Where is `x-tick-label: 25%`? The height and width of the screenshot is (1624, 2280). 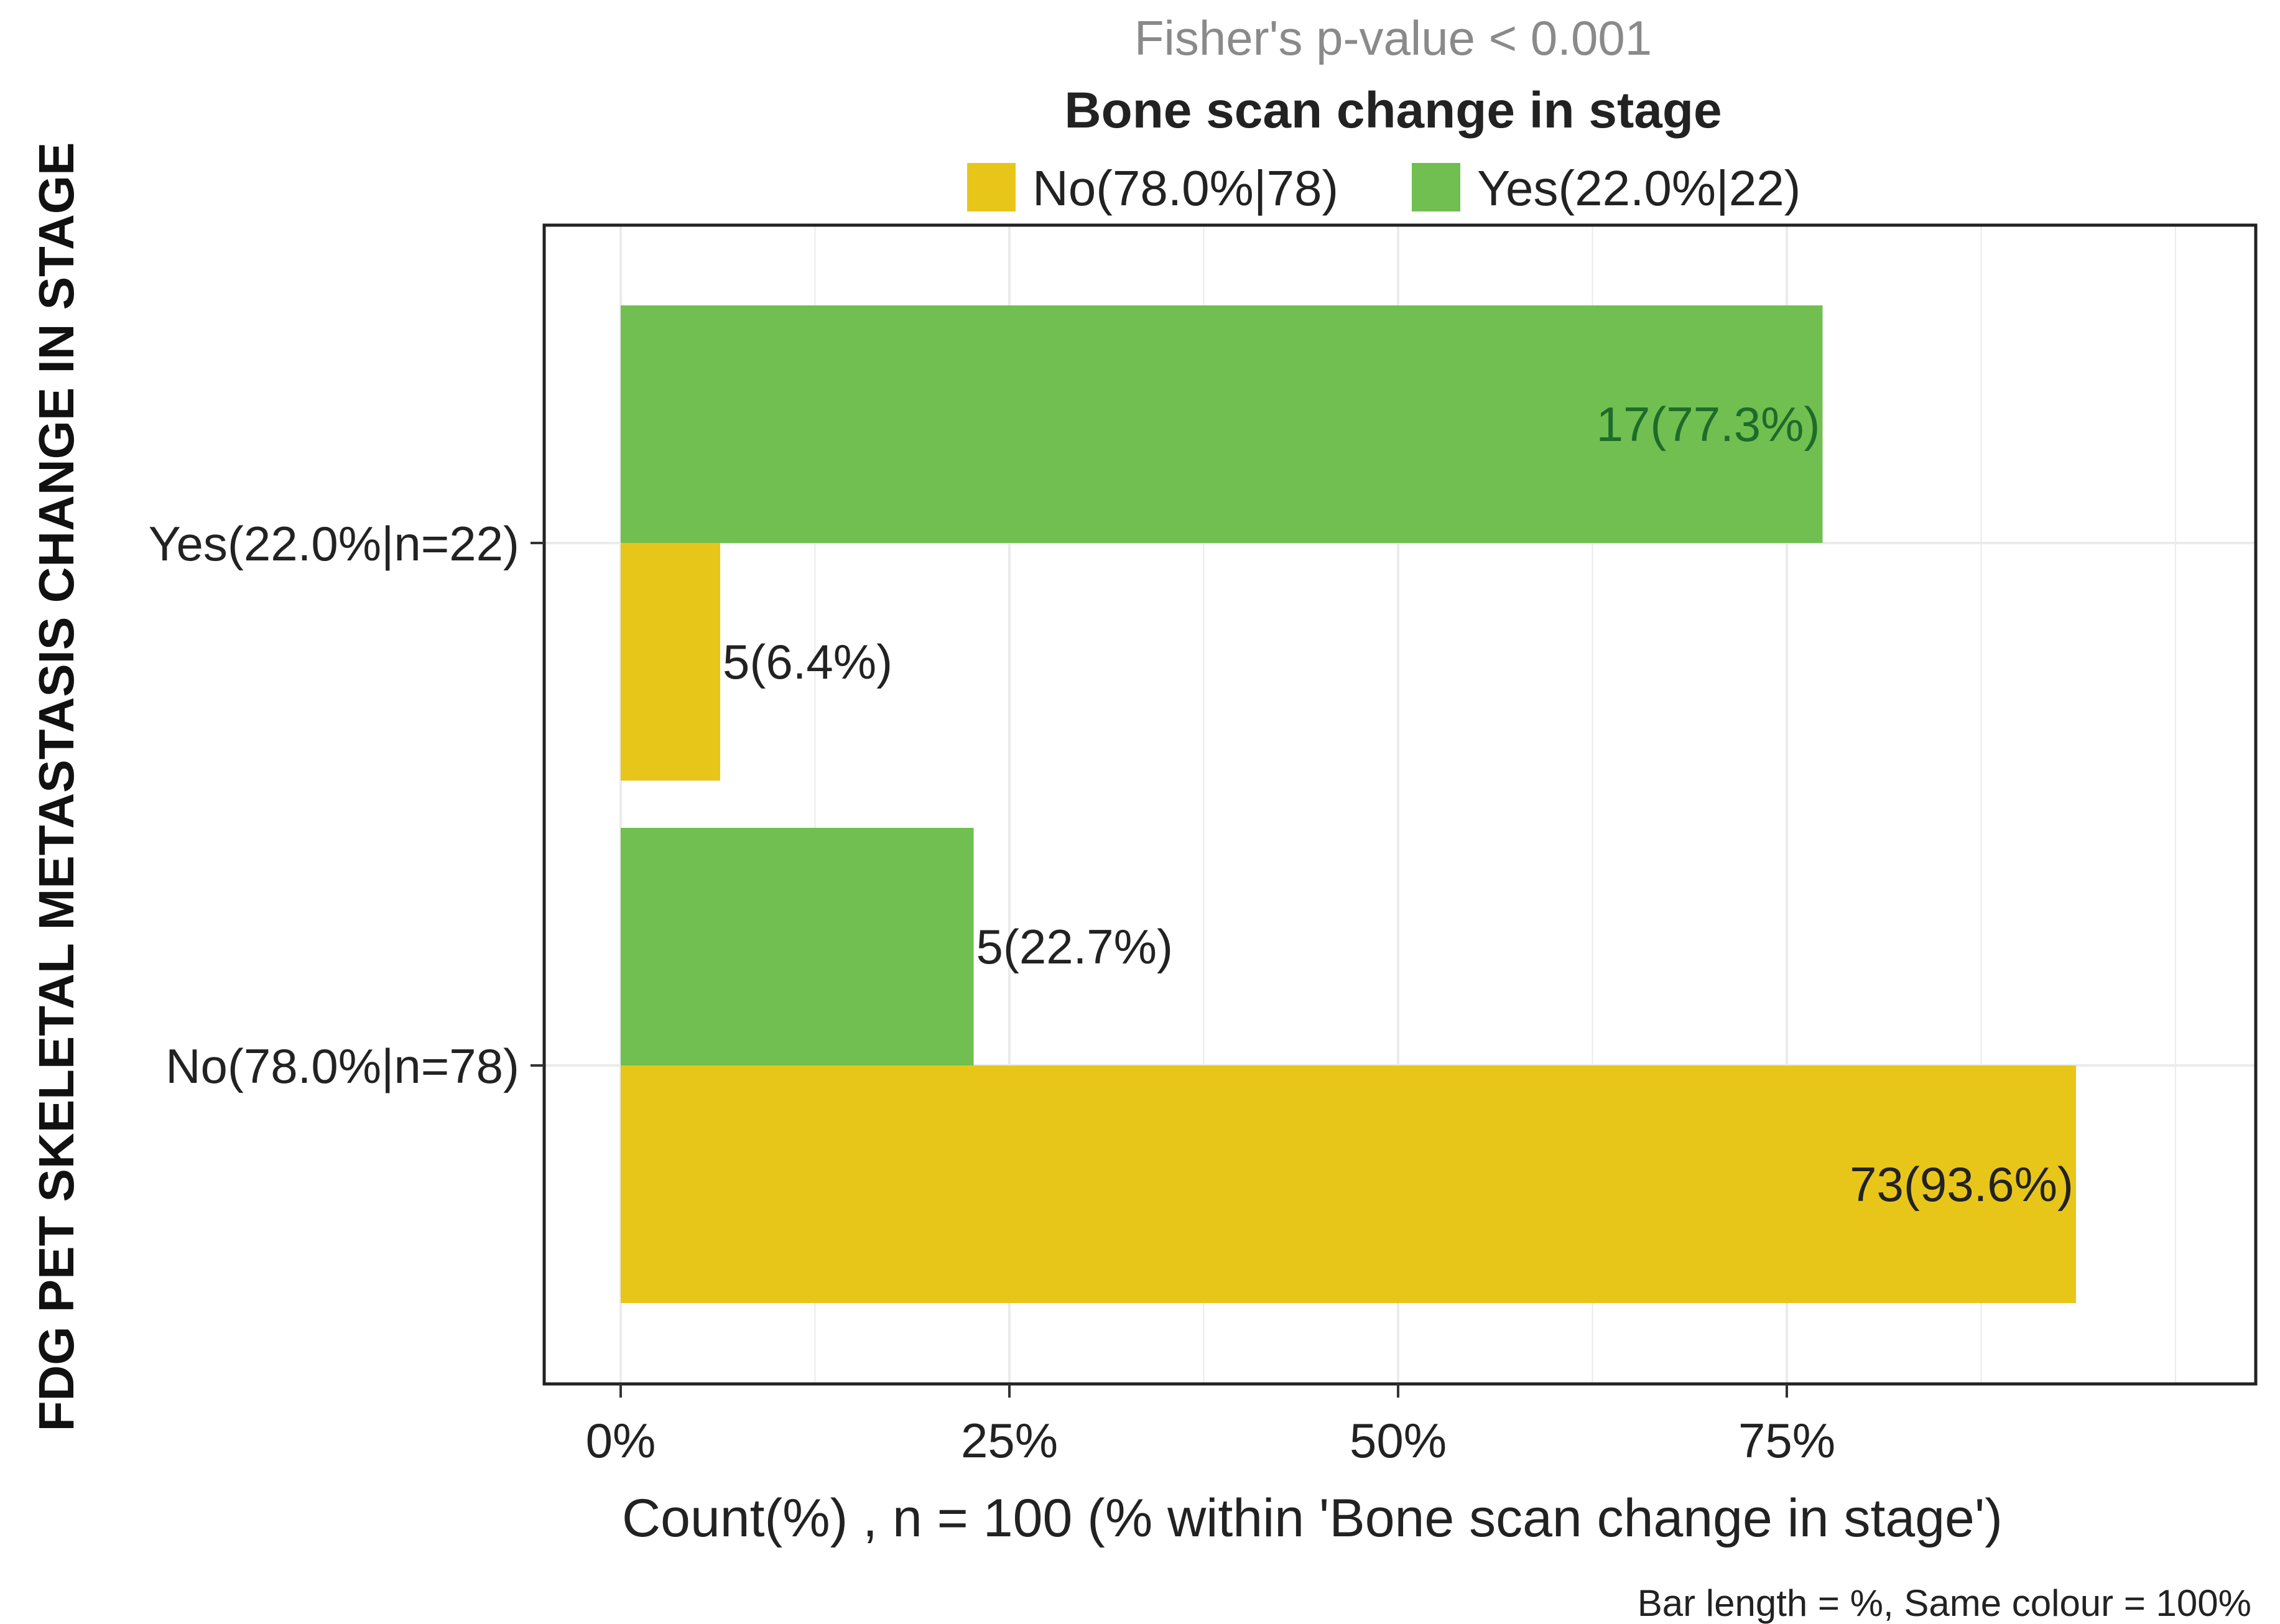 x-tick-label: 25% is located at coordinates (1009, 1440).